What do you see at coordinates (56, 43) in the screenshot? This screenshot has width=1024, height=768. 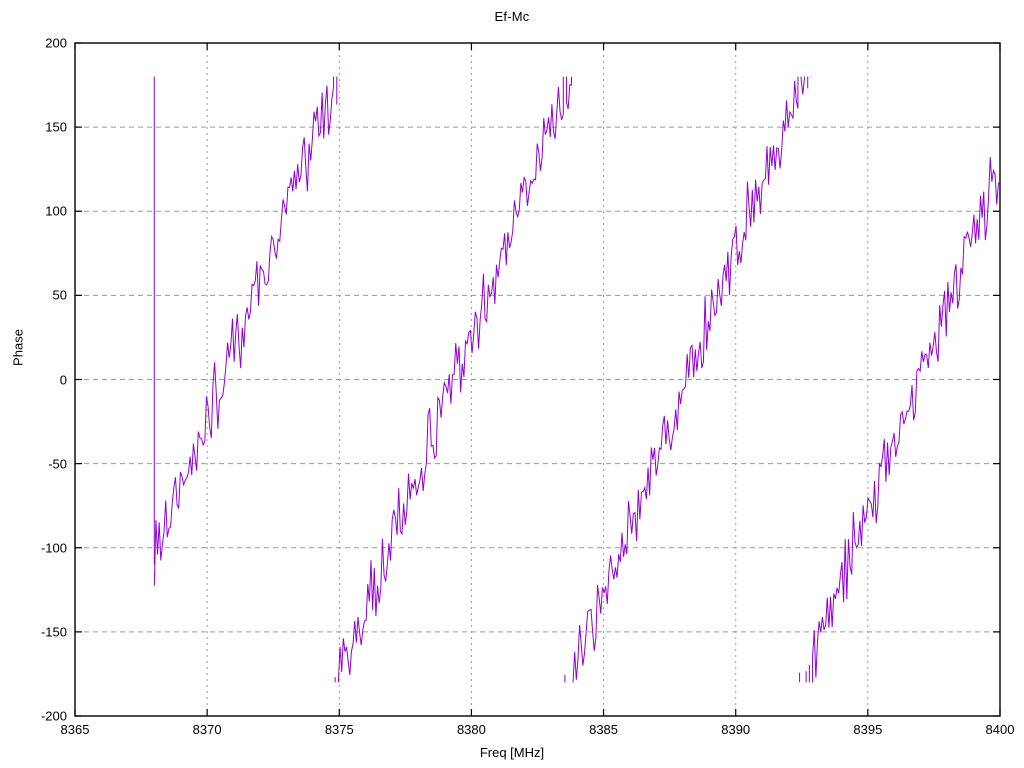 I see `y-tick-label: 200` at bounding box center [56, 43].